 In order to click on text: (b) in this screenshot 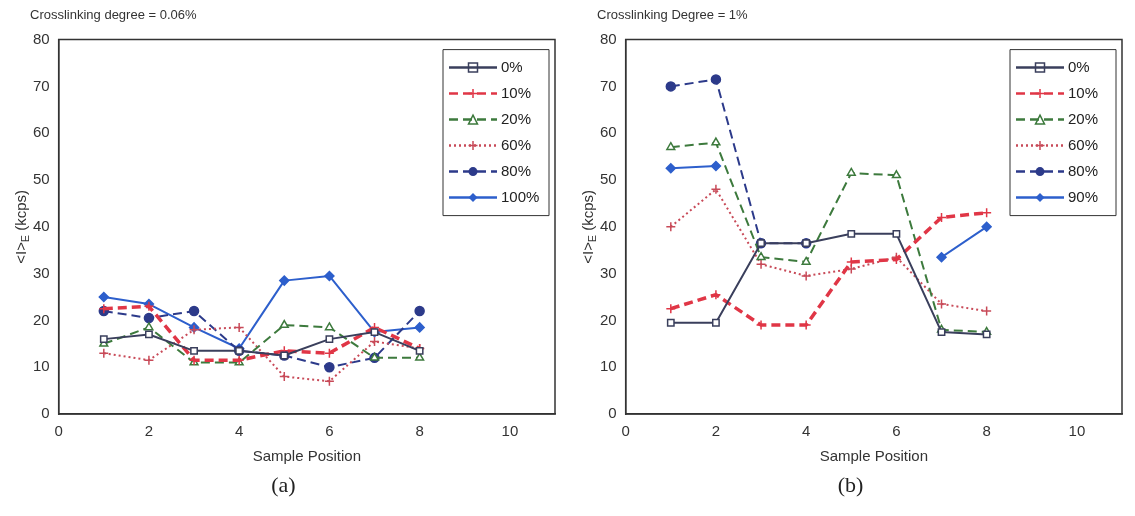, I will do `click(850, 485)`.